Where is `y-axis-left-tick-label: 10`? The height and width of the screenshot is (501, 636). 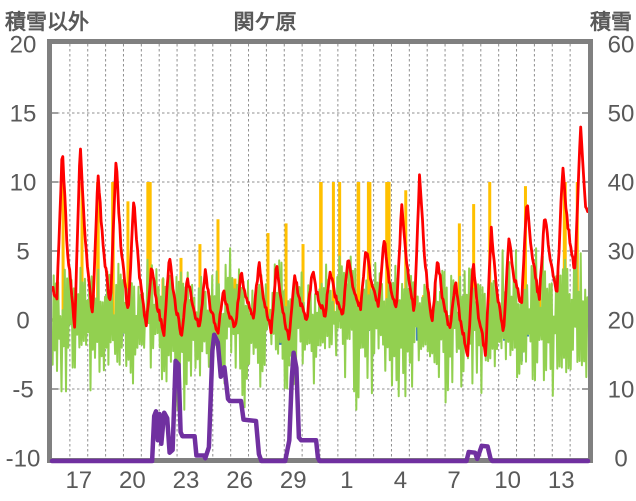 y-axis-left-tick-label: 10 is located at coordinates (23, 183).